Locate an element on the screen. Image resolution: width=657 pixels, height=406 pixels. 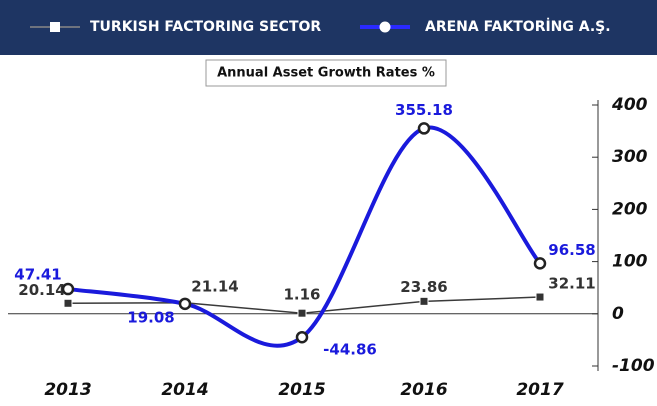
data-label: 32.11 is located at coordinates (571, 284).